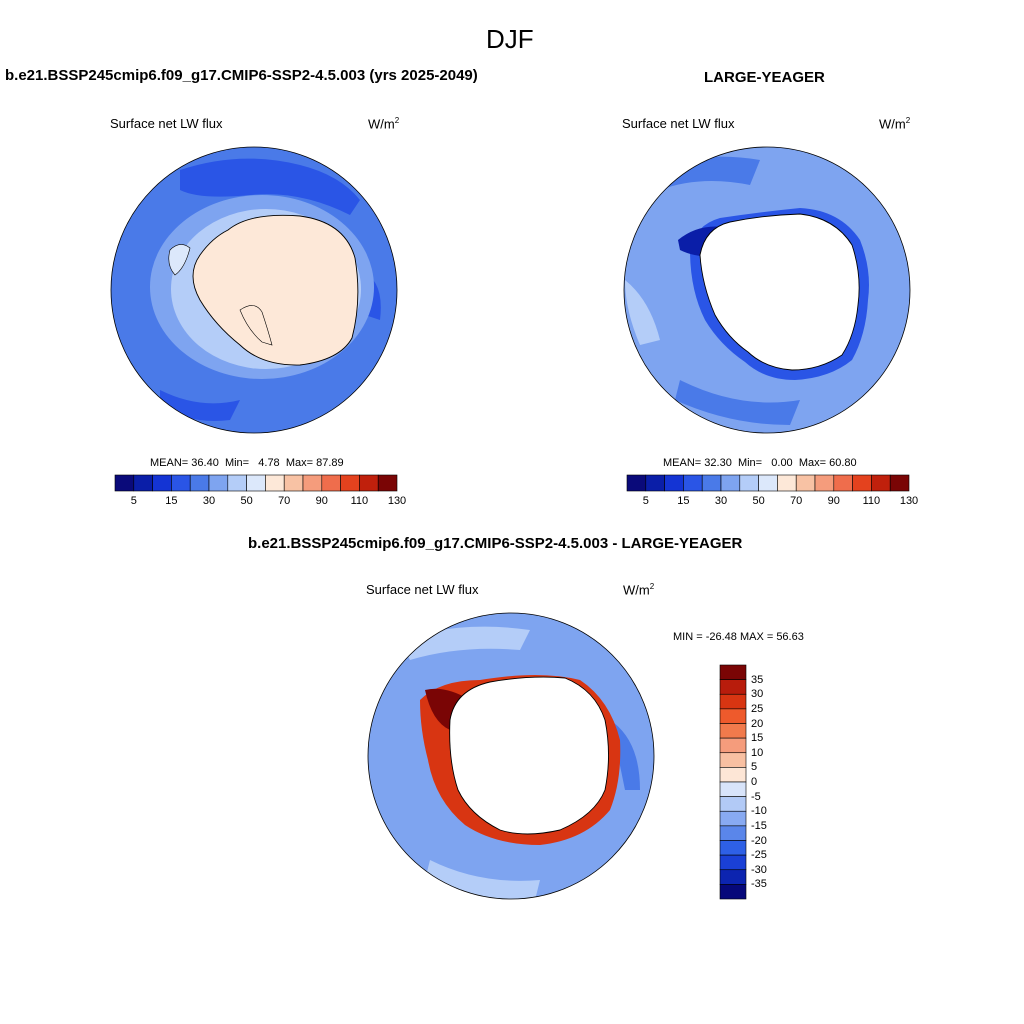 The image size is (1024, 1024). What do you see at coordinates (678, 123) in the screenshot?
I see `panel-2-variable: Surface net LW flux` at bounding box center [678, 123].